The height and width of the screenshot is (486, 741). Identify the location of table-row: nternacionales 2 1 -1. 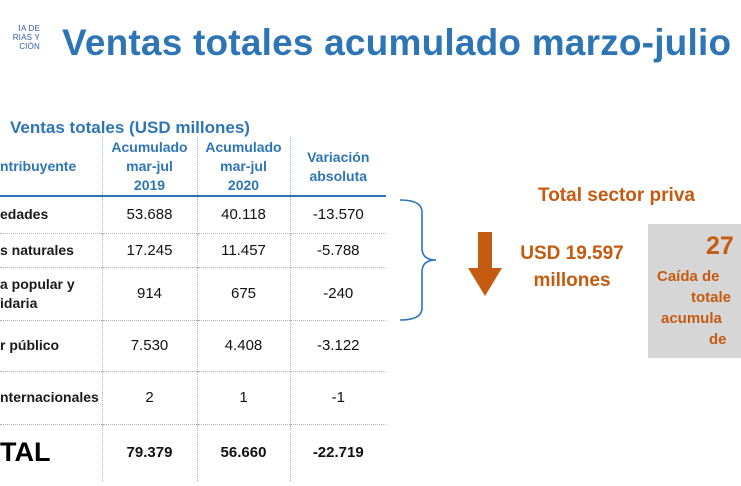
(193, 397).